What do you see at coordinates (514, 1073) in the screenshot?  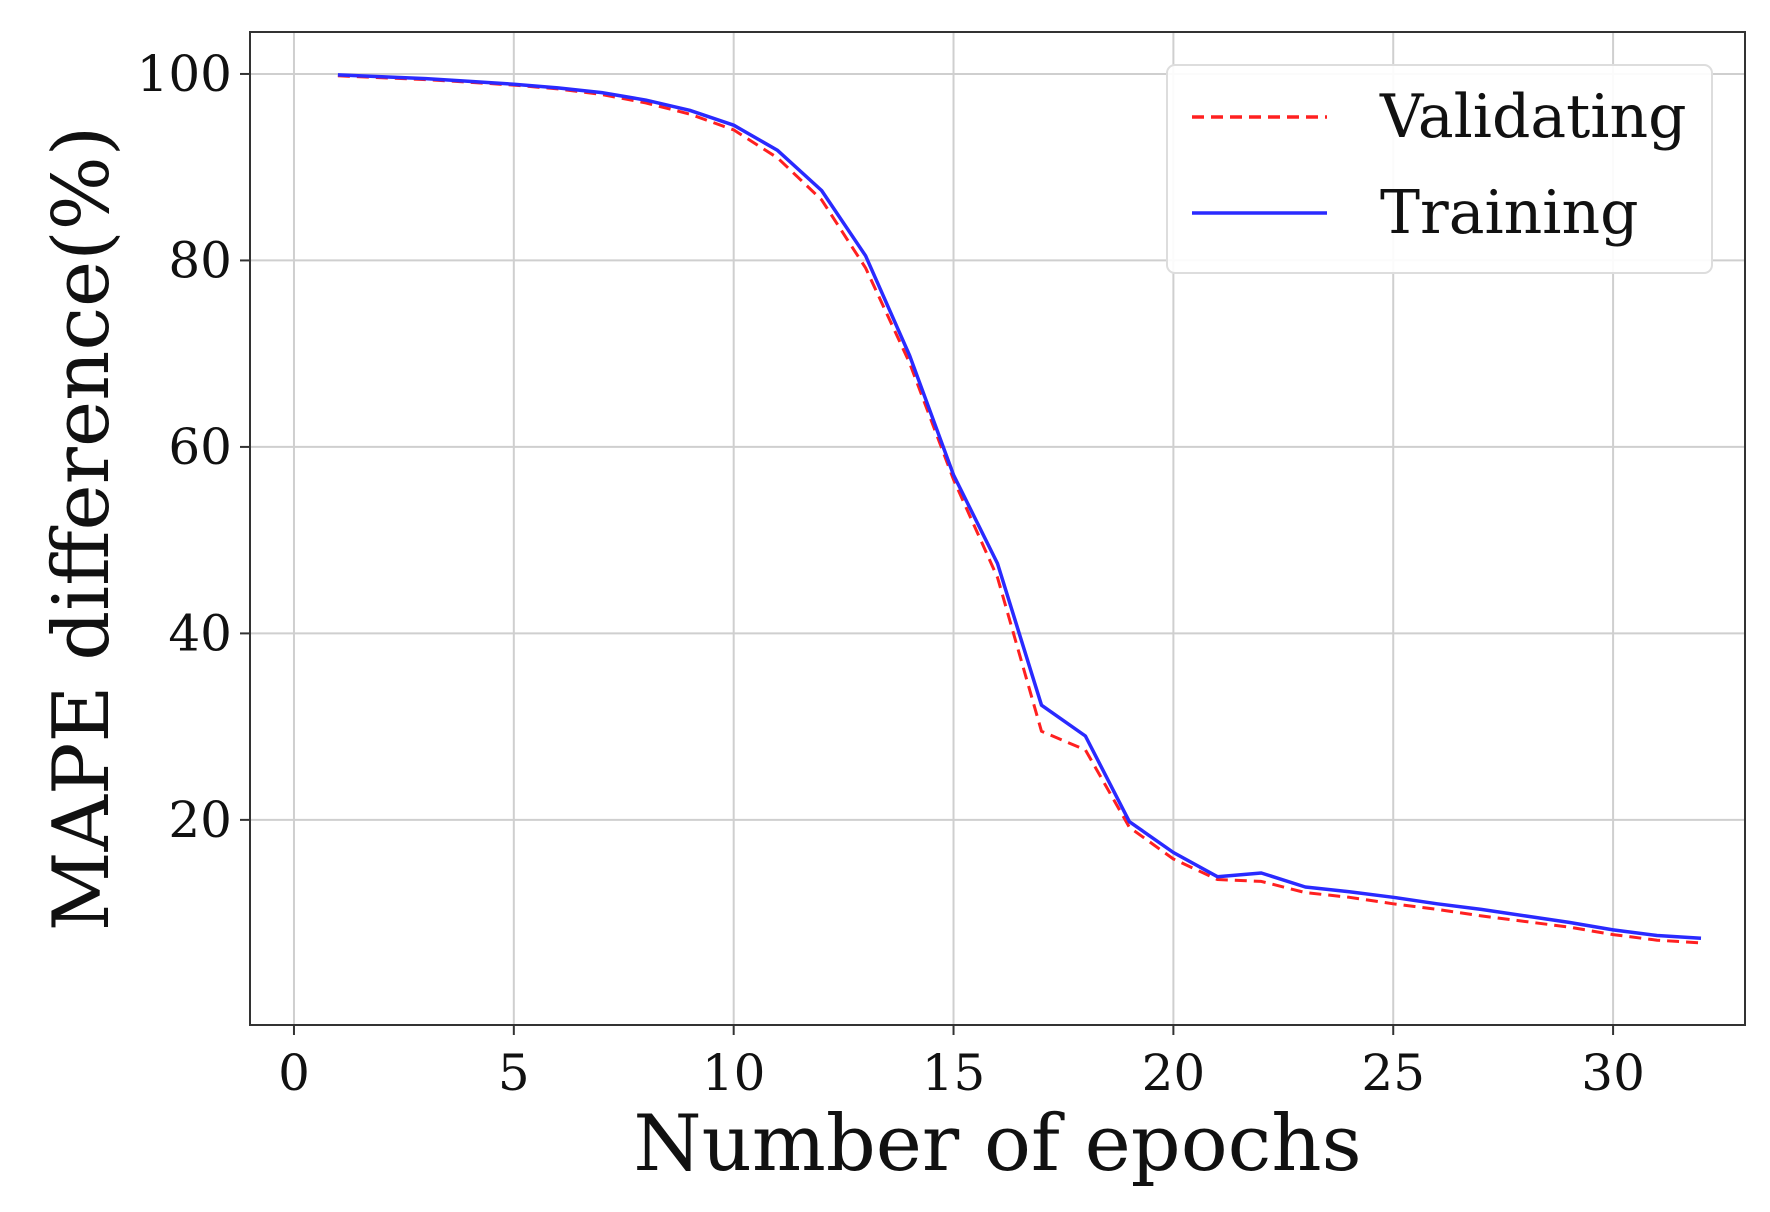 I see `x-tick-label-5: 5` at bounding box center [514, 1073].